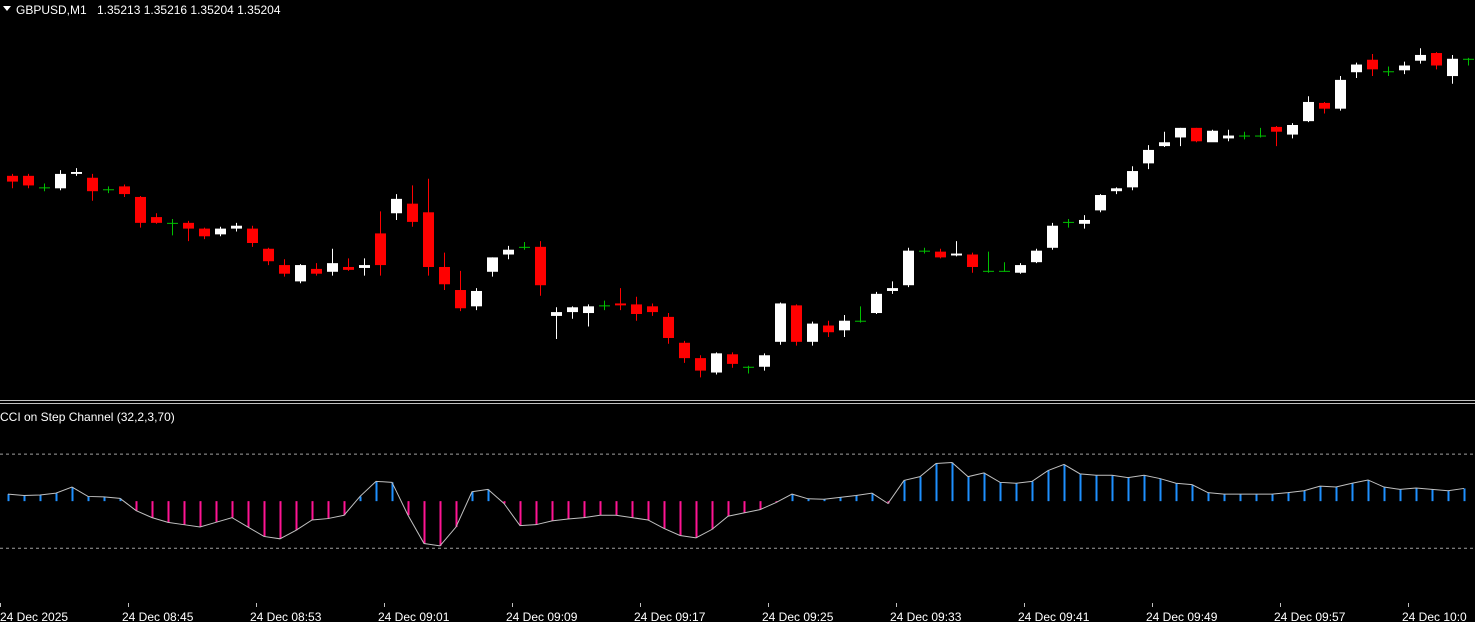  Describe the element at coordinates (414, 616) in the screenshot. I see `time-tick-label: 24 Dec 09:01` at that location.